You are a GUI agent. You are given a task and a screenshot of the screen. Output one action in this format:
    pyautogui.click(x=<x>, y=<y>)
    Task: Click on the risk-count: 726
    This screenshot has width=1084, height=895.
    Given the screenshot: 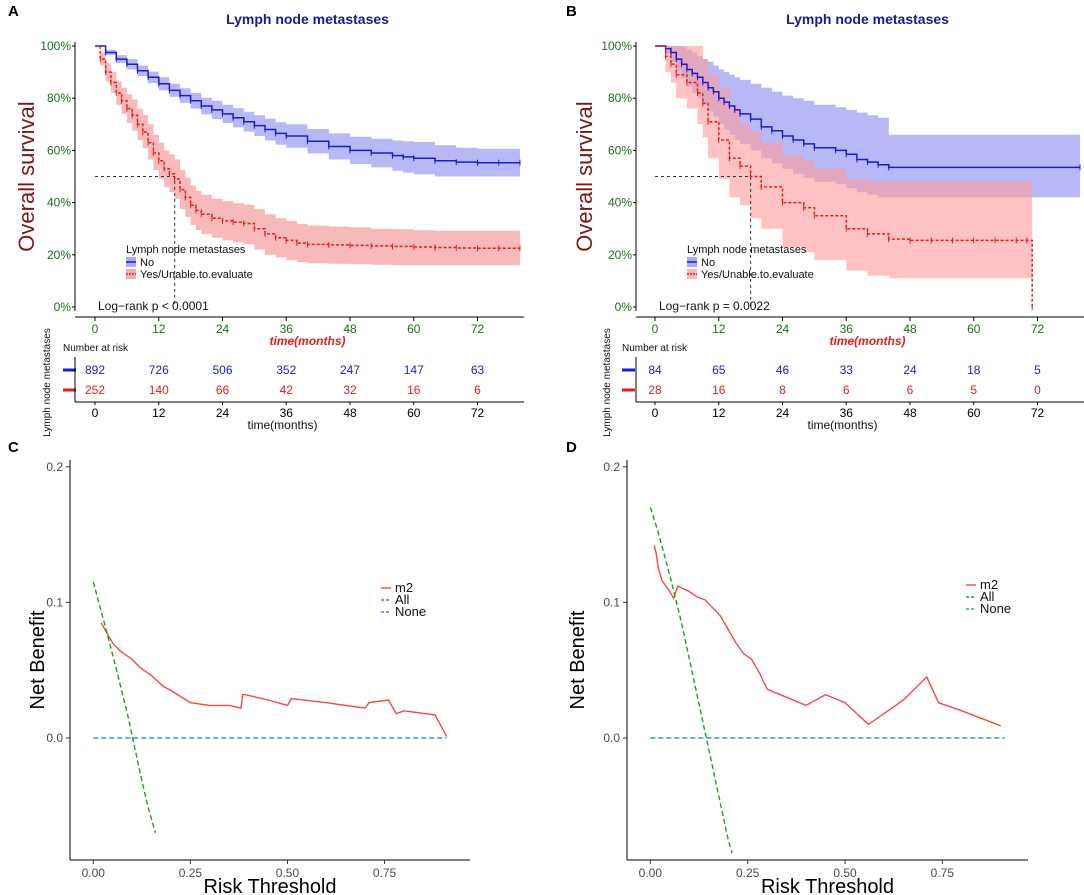 What is the action you would take?
    pyautogui.click(x=159, y=370)
    